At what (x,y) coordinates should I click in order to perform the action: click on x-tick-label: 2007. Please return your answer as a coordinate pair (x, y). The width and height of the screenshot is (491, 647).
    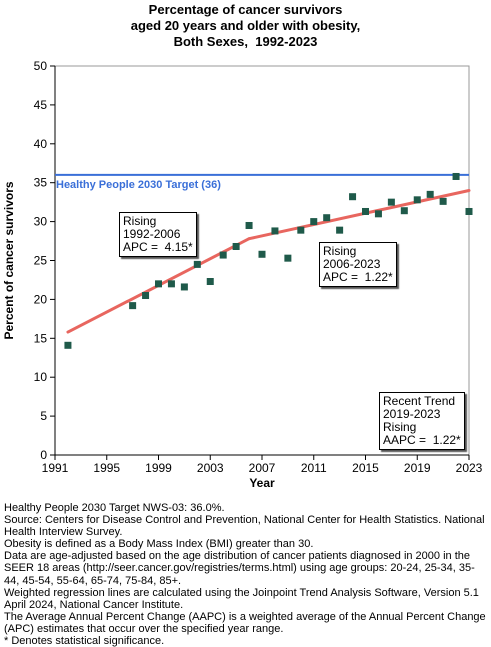
    Looking at the image, I should click on (262, 468).